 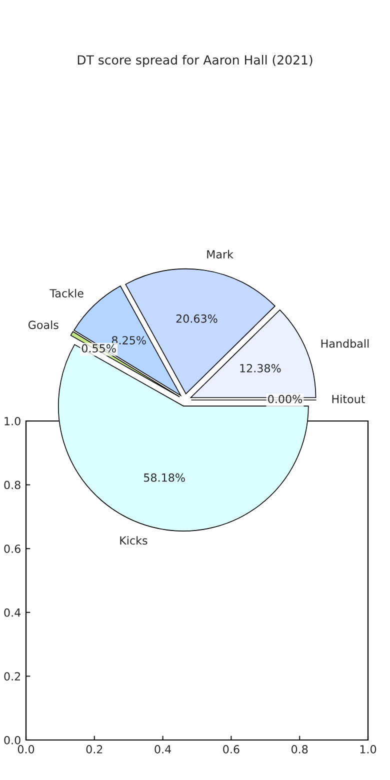 What do you see at coordinates (163, 749) in the screenshot?
I see `x-tick-label: 0.4` at bounding box center [163, 749].